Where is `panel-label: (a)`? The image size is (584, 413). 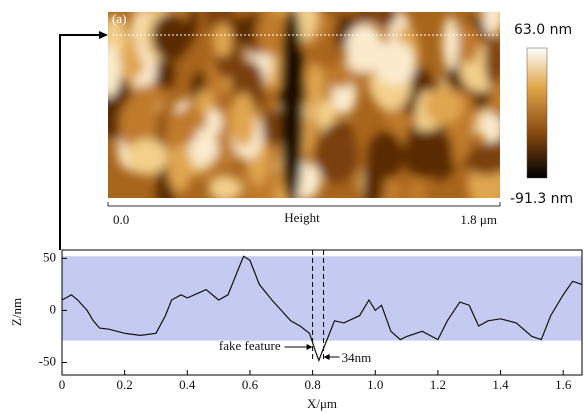
panel-label: (a) is located at coordinates (119, 18).